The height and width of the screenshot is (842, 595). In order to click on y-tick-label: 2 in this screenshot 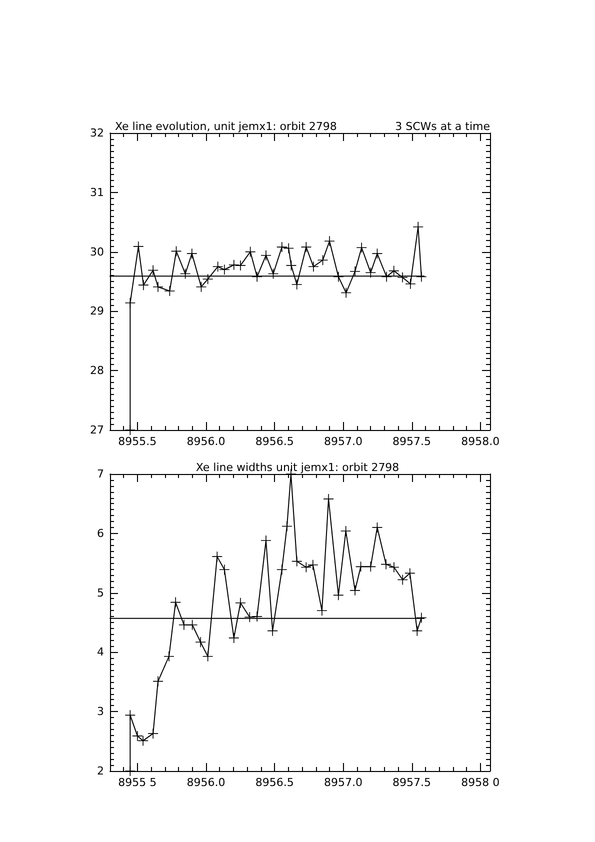, I will do `click(100, 771)`.